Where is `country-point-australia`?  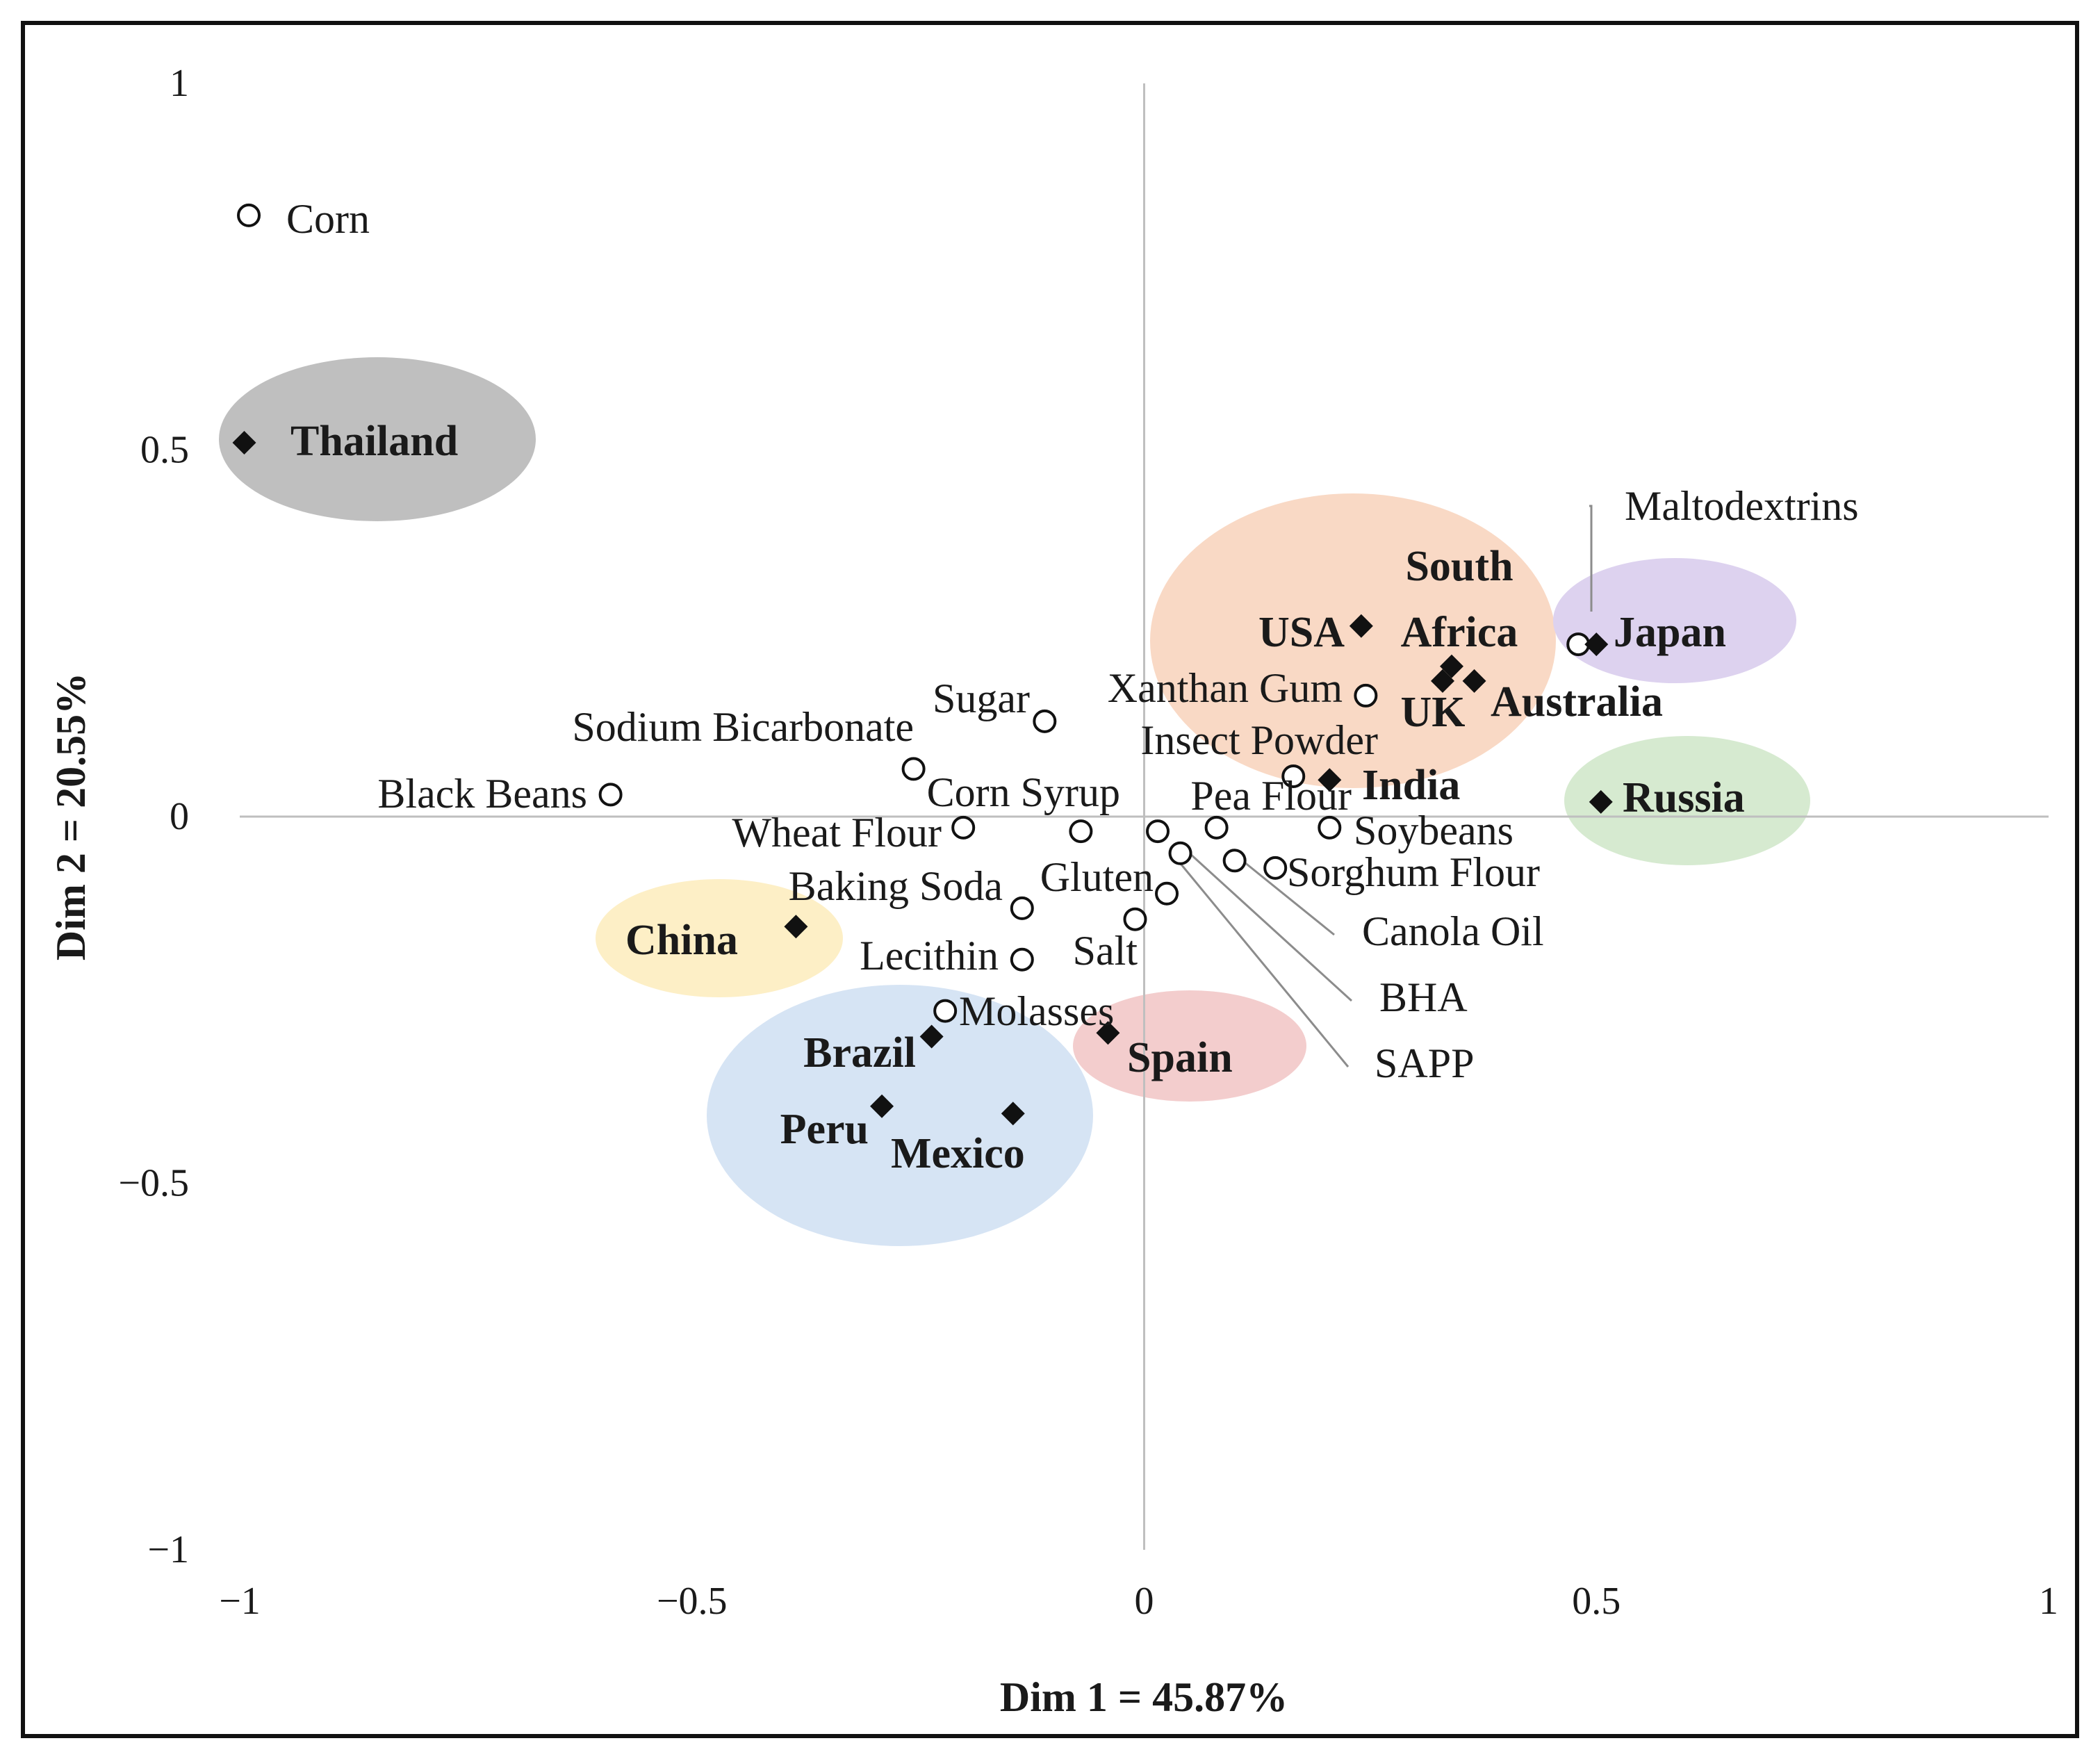 country-point-australia is located at coordinates (1474, 681).